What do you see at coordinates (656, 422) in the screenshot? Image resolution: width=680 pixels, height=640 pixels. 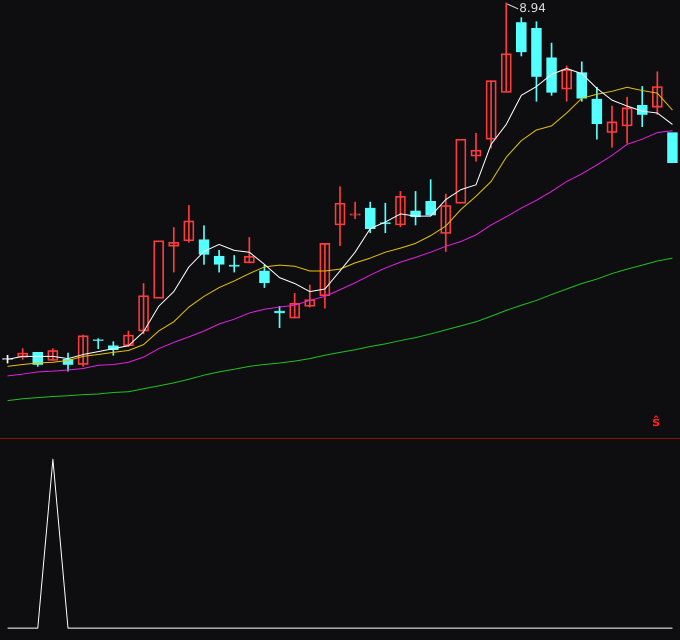 I see `text: ŝ` at bounding box center [656, 422].